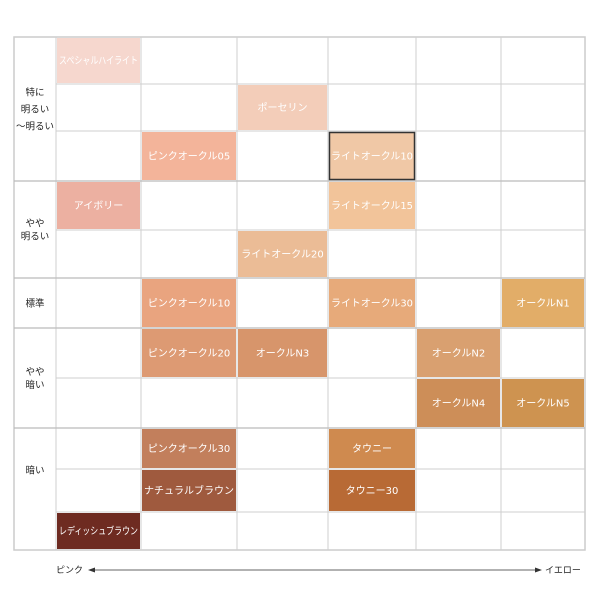 The image size is (600, 600). What do you see at coordinates (318, 570) in the screenshot?
I see `pink-yellow-axis: ピンク イエロー` at bounding box center [318, 570].